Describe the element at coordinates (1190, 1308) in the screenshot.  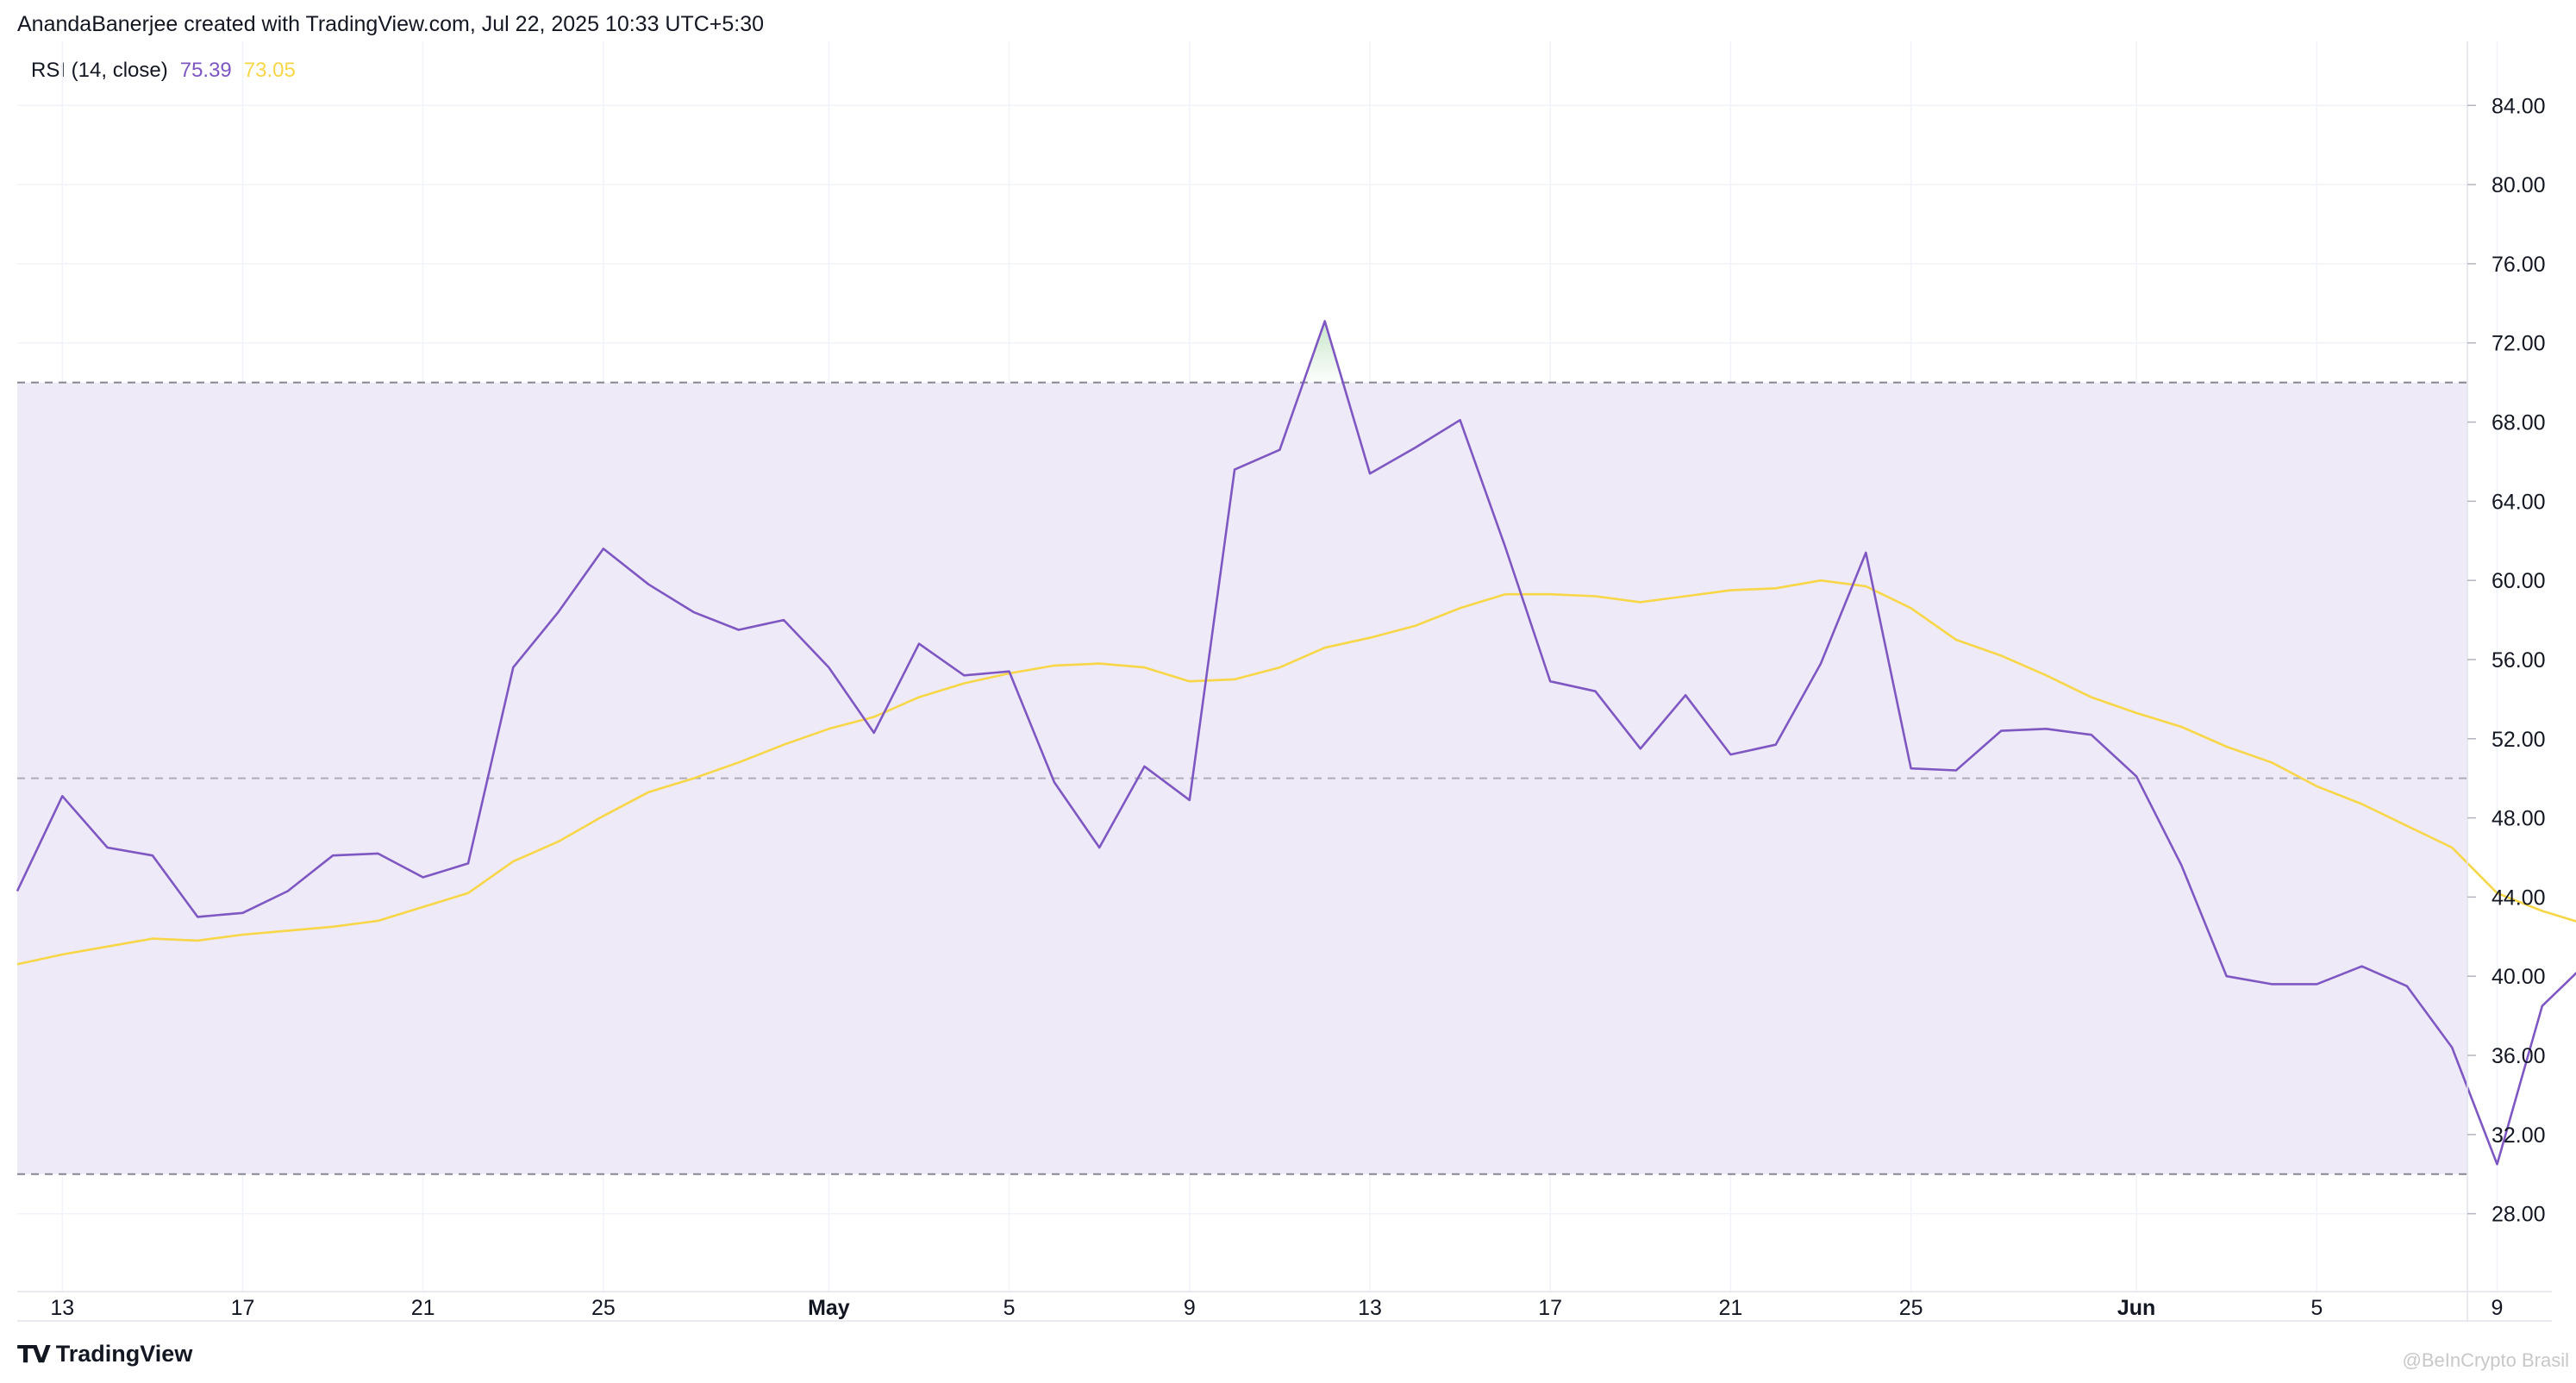
I see `x-tick-label-6: 9` at that location.